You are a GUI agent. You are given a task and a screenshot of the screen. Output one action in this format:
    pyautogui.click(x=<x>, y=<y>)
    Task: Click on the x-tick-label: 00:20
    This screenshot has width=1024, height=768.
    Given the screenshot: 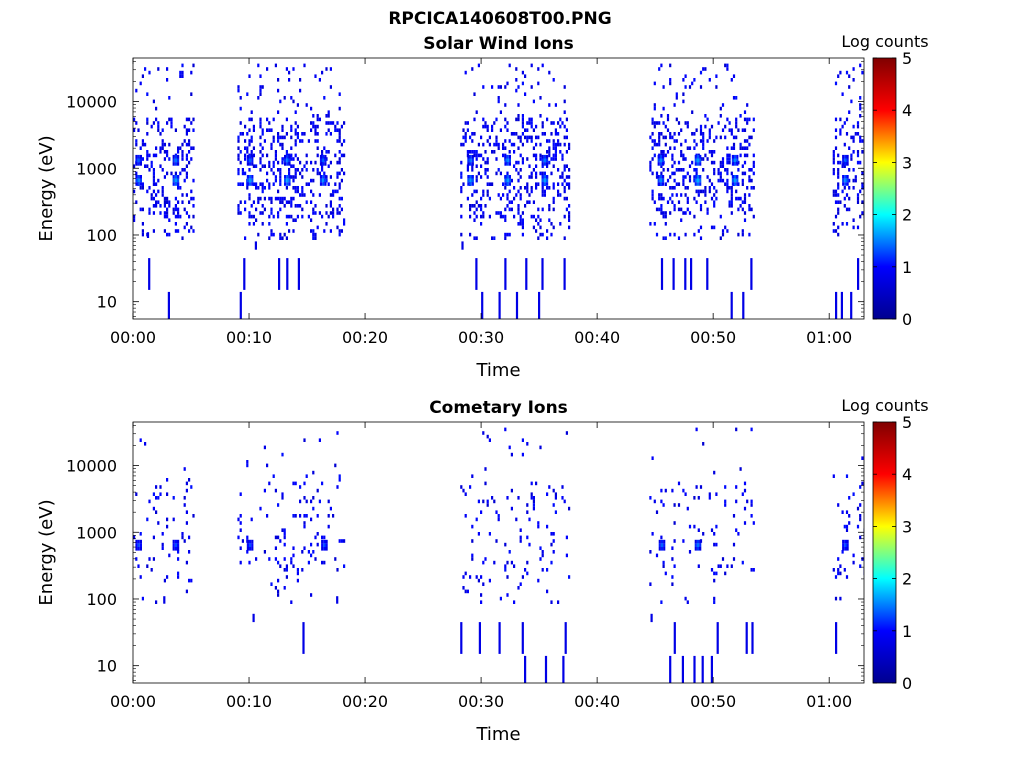 What is the action you would take?
    pyautogui.click(x=365, y=701)
    